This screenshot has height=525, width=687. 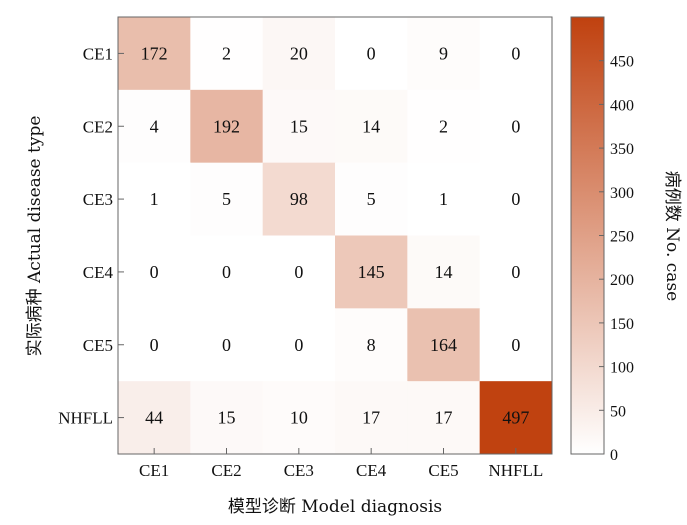 I want to click on cell-value-label: 497, so click(x=515, y=418).